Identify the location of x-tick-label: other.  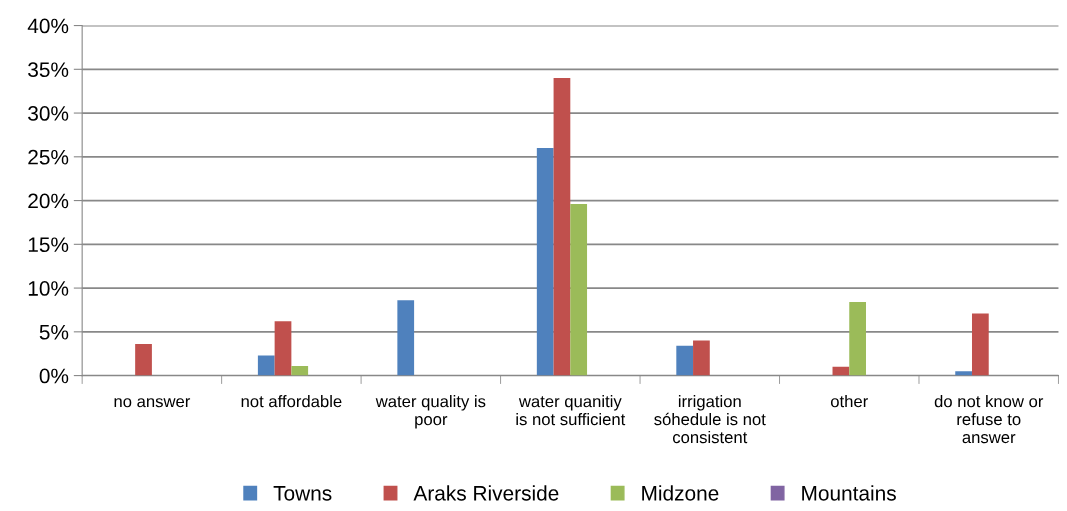
(849, 401).